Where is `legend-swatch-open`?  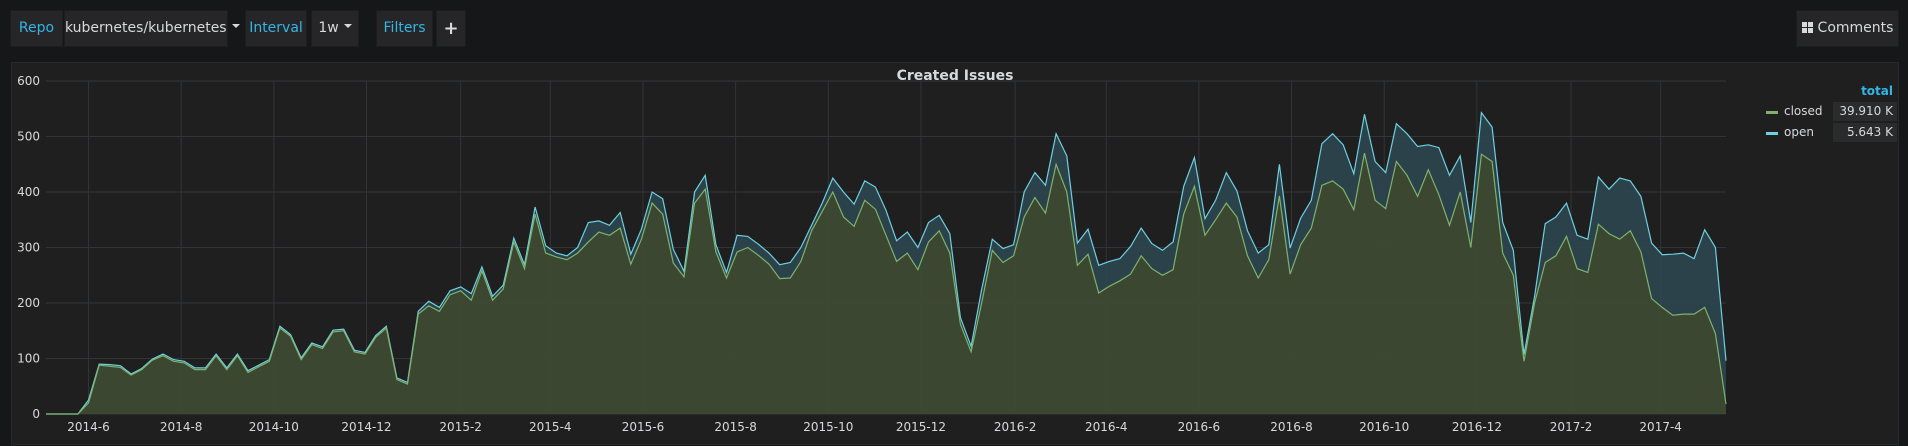 legend-swatch-open is located at coordinates (1772, 133).